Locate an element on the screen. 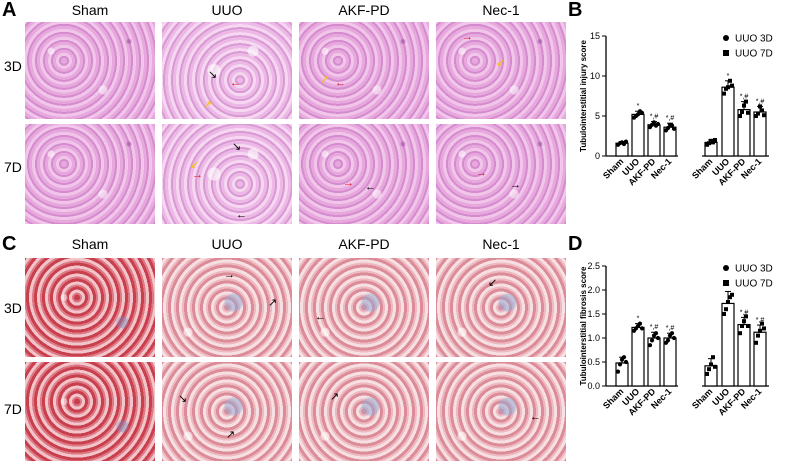 The image size is (808, 463). black-arrow-icon: ↙ is located at coordinates (493, 283).